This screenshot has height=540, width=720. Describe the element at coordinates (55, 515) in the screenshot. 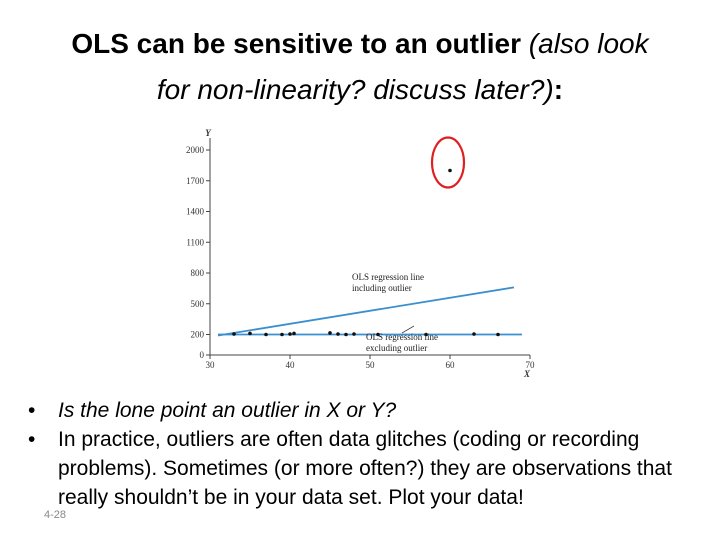

I see `slide-number: 4-28` at that location.